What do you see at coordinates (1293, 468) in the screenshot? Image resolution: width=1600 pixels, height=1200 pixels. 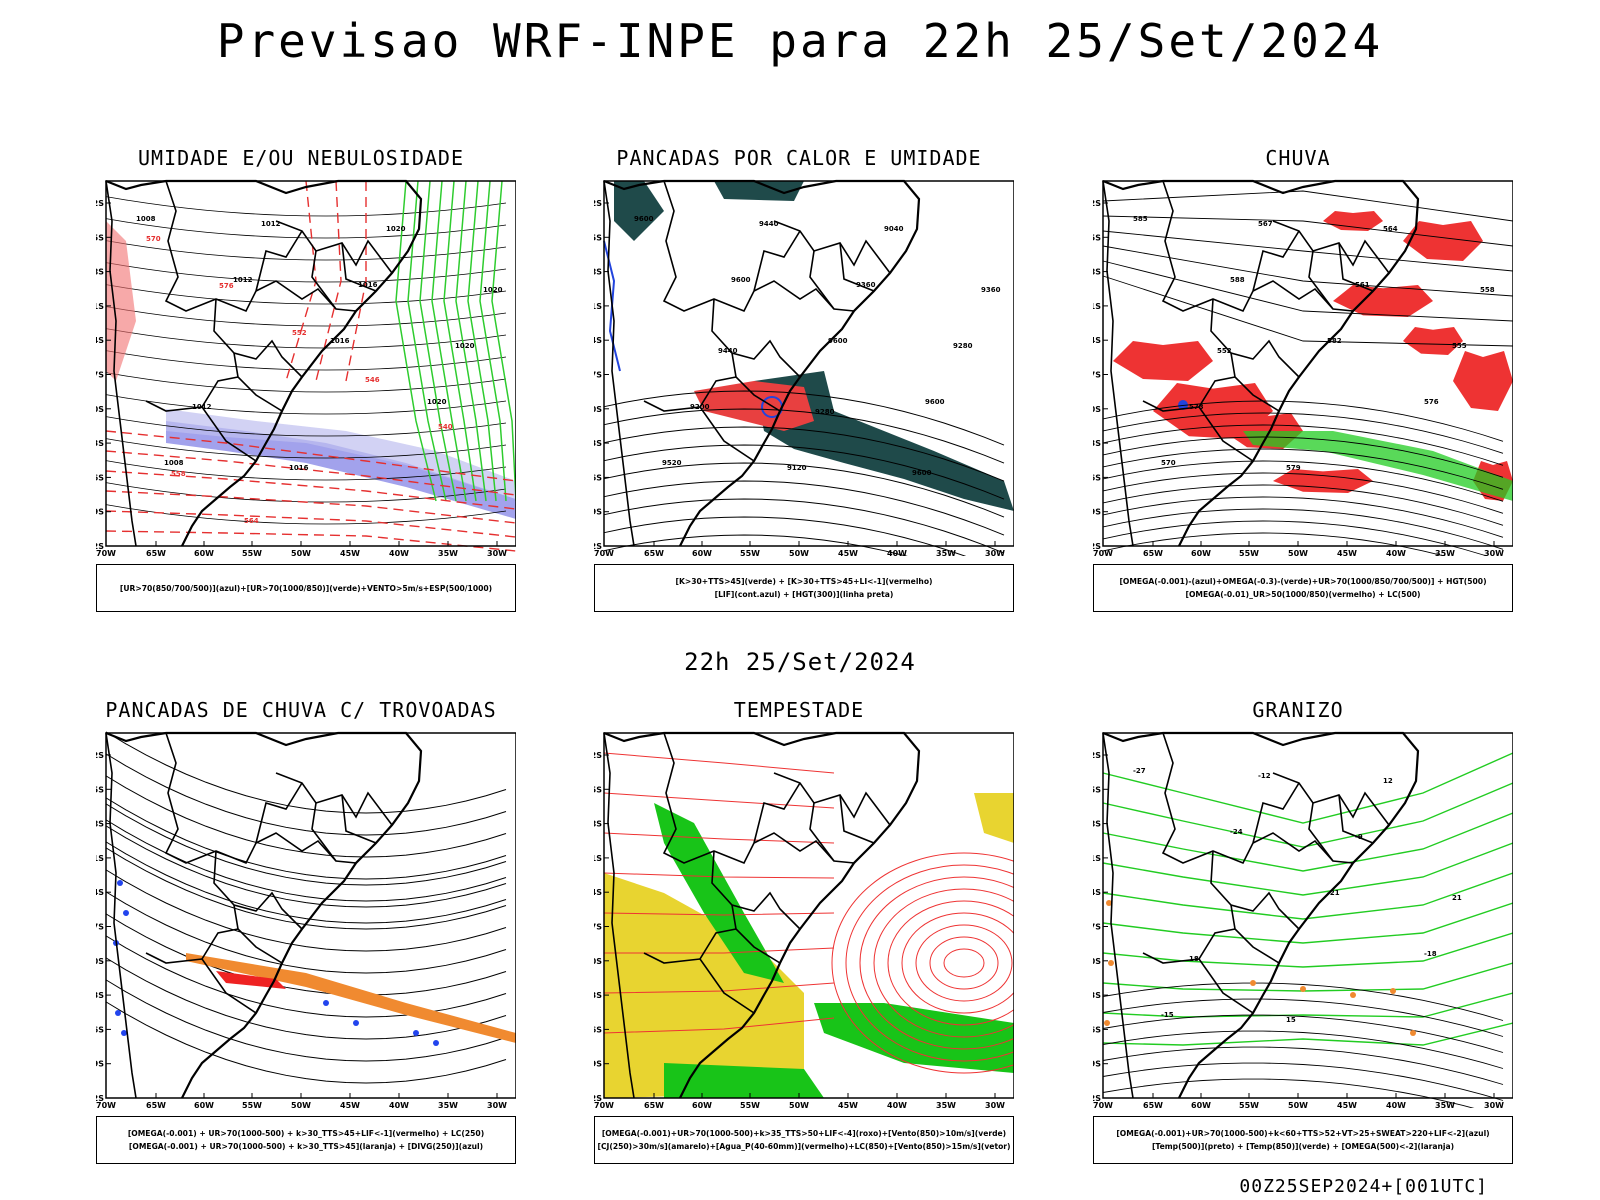 I see `contour-label: 579` at bounding box center [1293, 468].